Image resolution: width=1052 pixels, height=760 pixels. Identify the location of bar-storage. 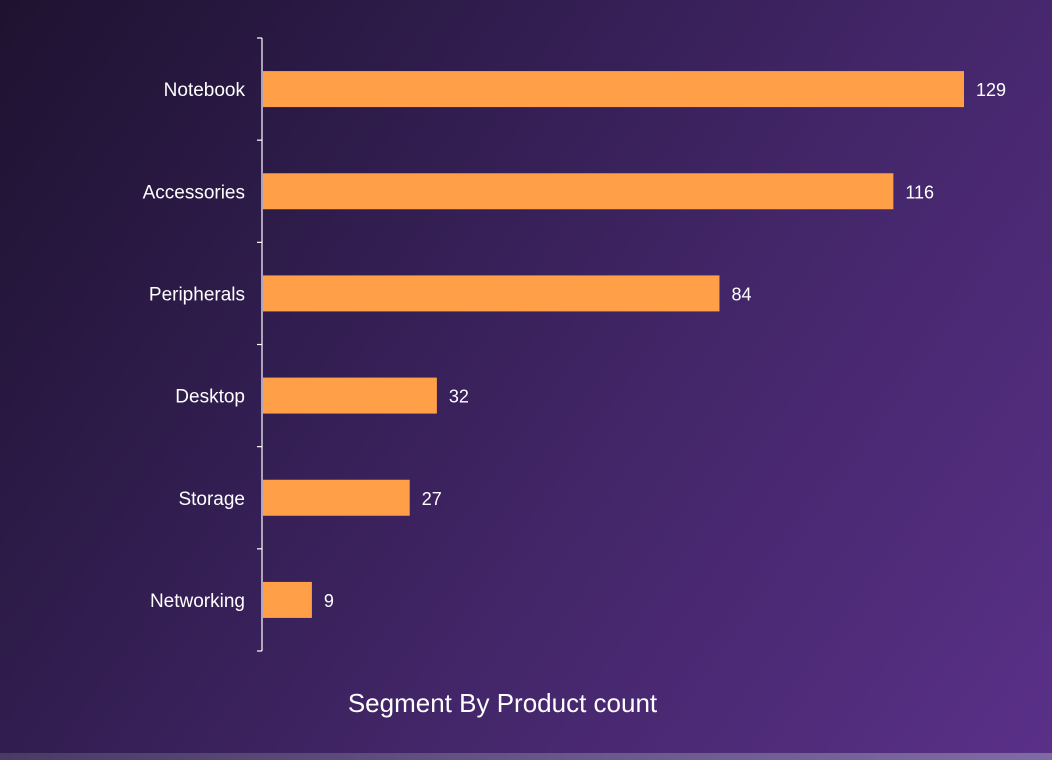
(336, 497).